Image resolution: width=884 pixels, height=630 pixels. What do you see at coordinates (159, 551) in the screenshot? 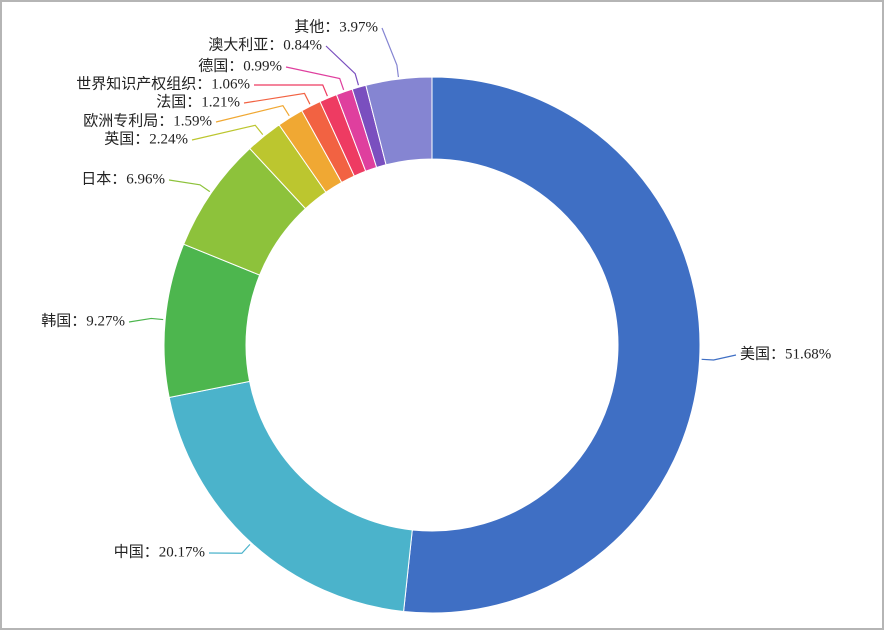
I see `data-label: 中国：20.17%` at bounding box center [159, 551].